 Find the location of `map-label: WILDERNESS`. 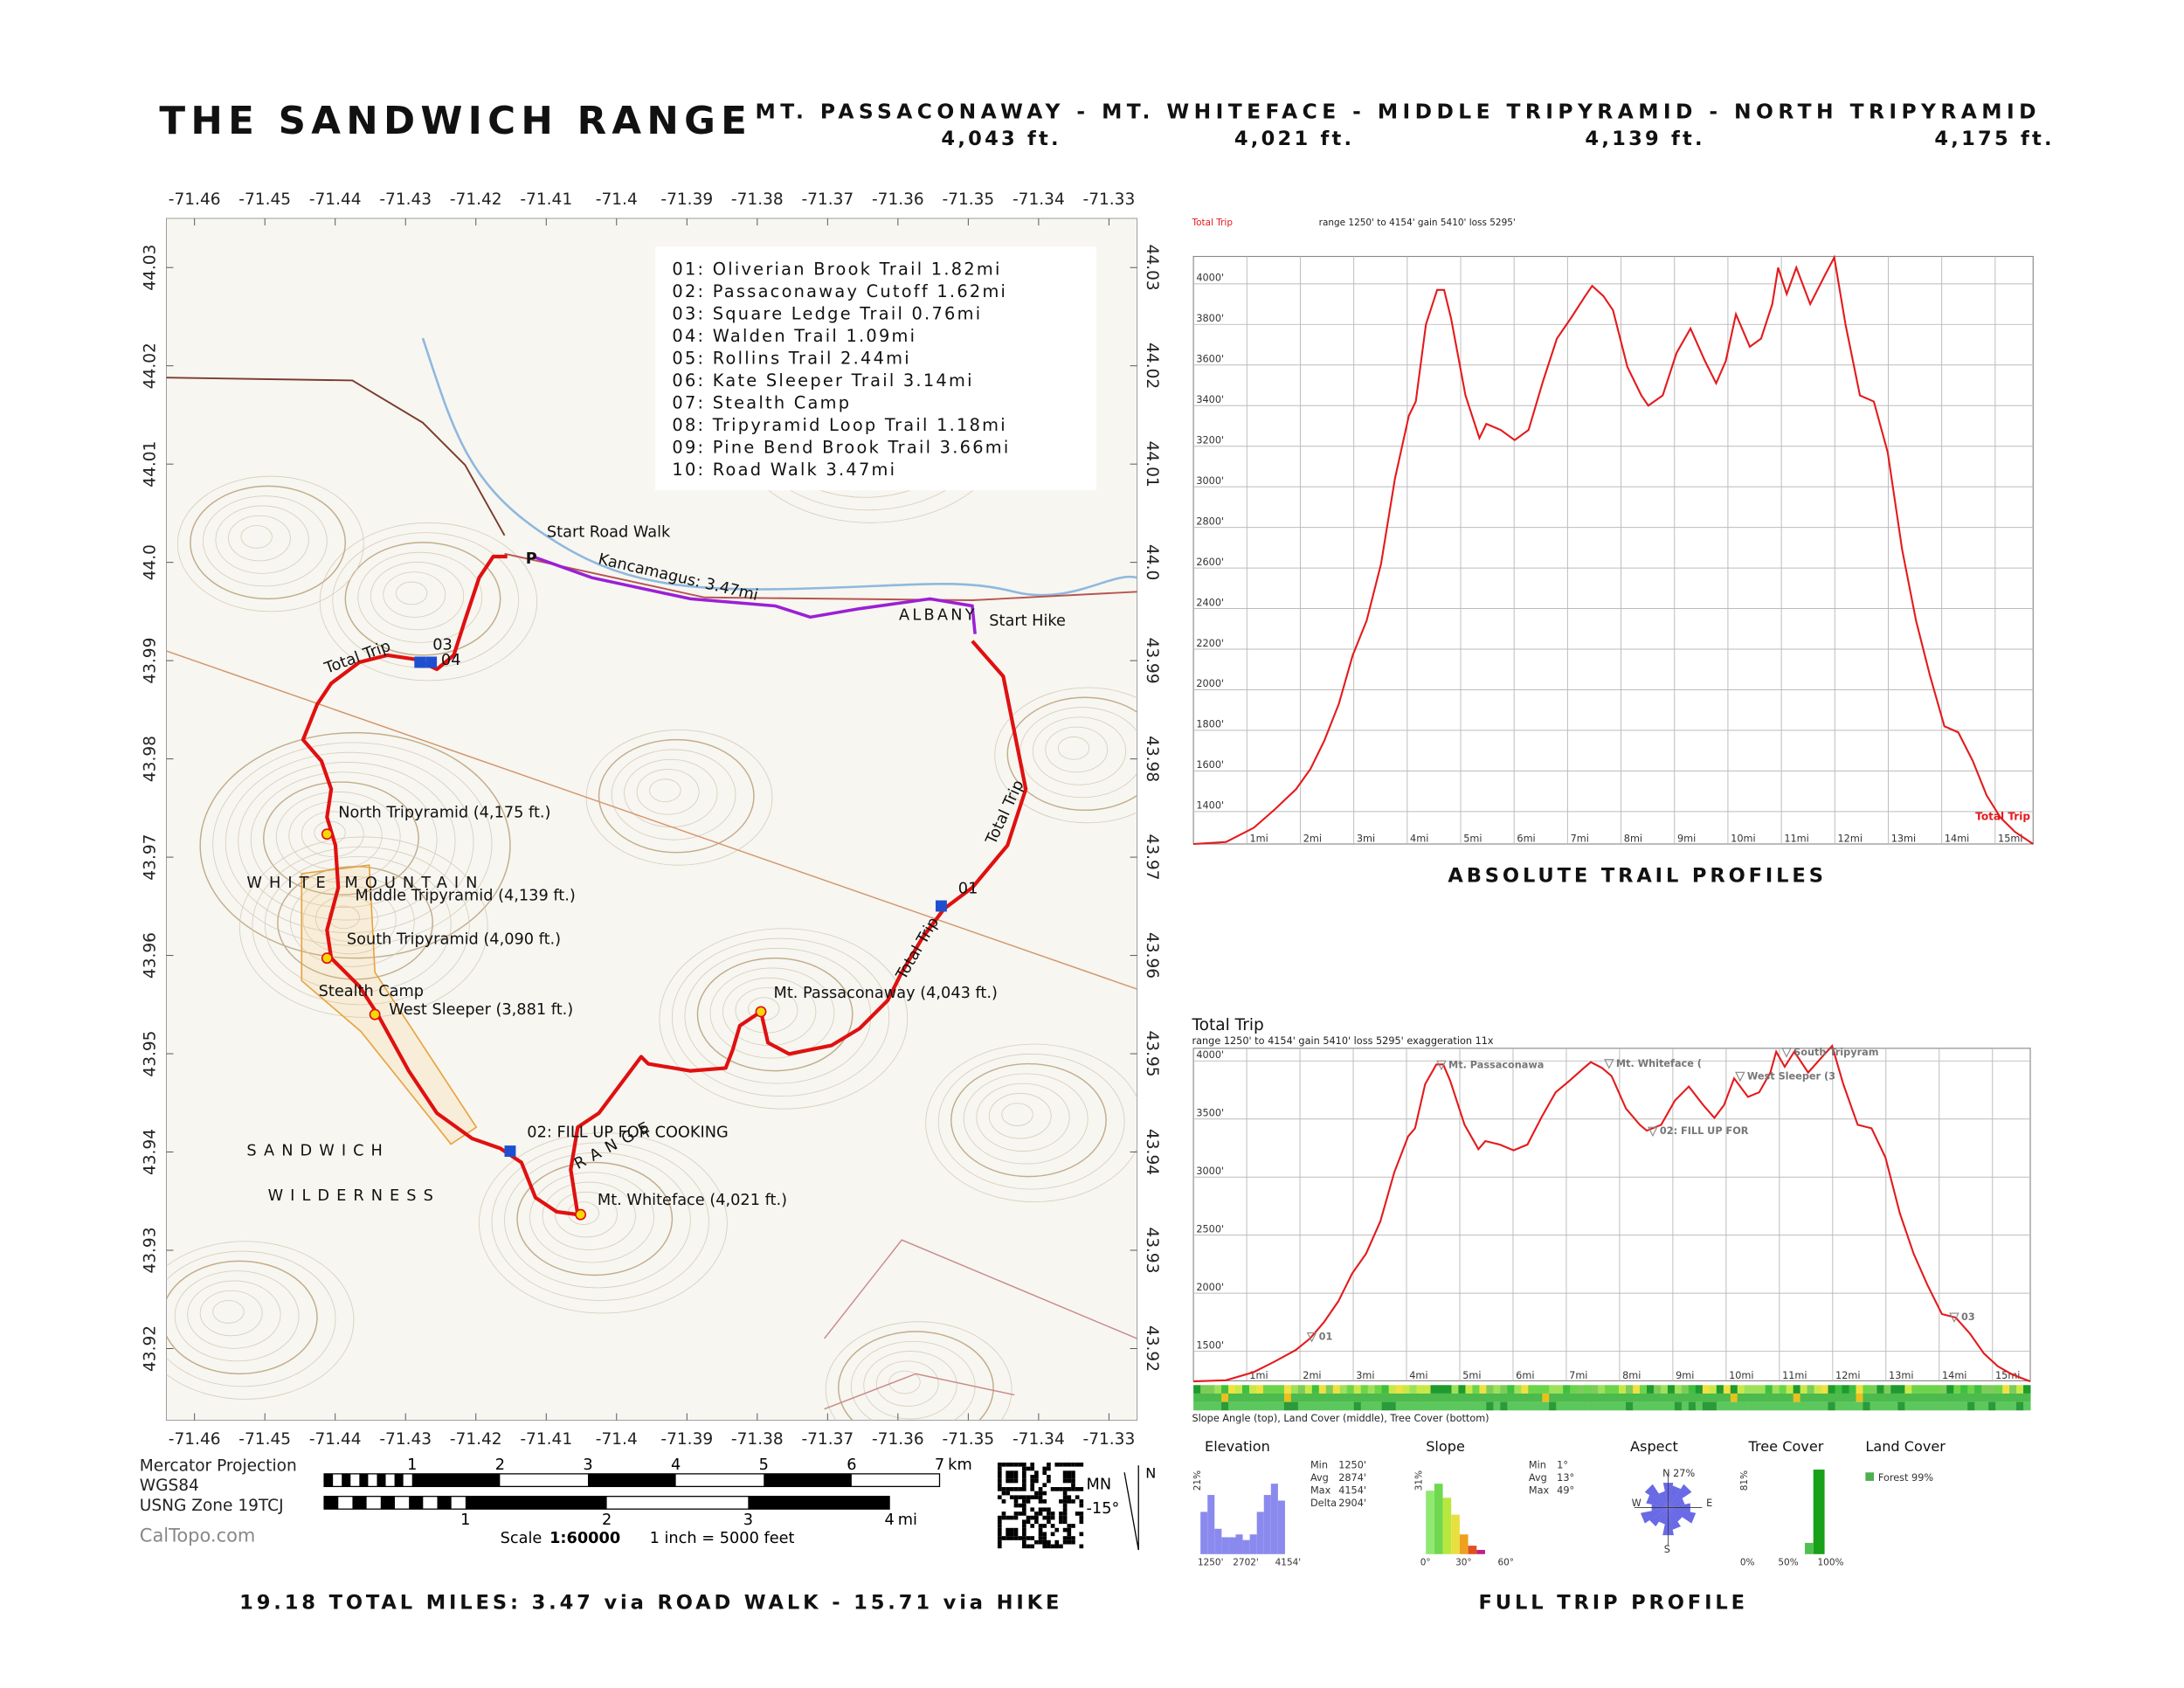

map-label: WILDERNESS is located at coordinates (354, 1196).